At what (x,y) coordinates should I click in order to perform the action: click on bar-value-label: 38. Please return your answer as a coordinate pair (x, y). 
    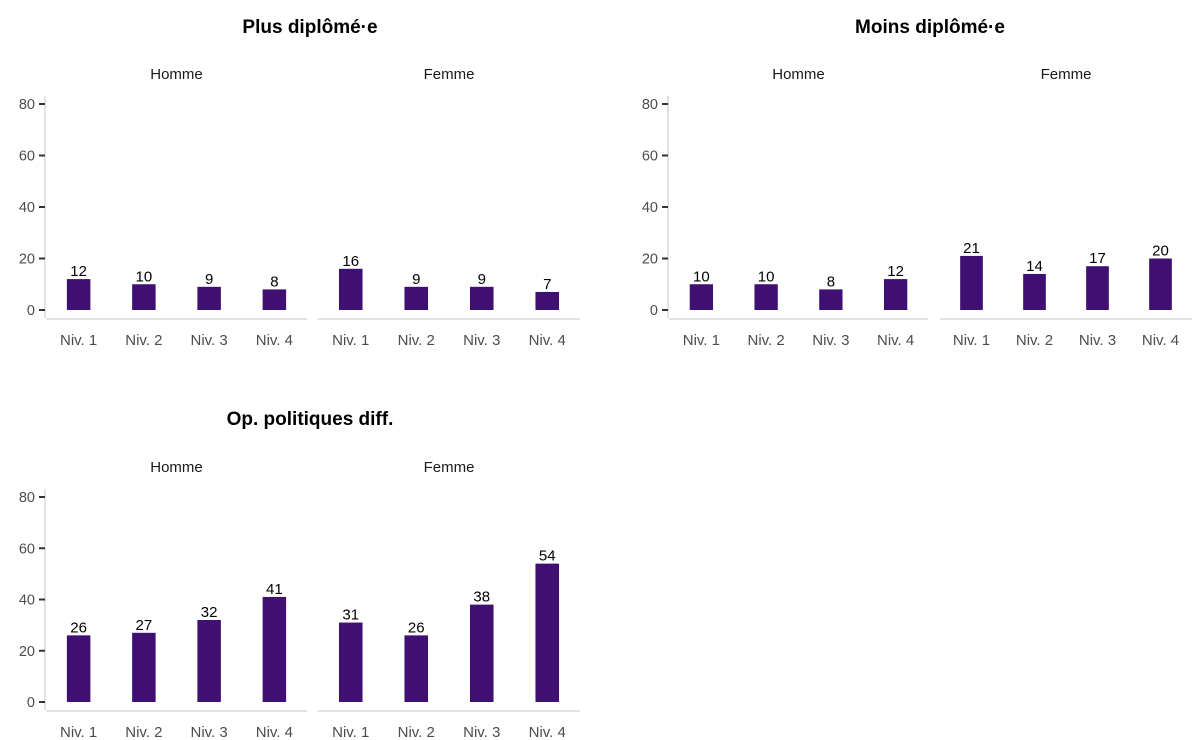
    Looking at the image, I should click on (481, 597).